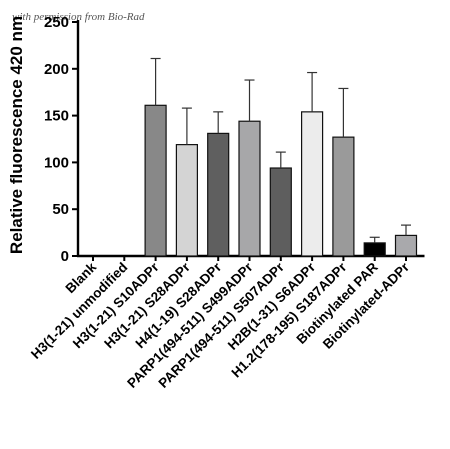 Image resolution: width=450 pixels, height=449 pixels. Describe the element at coordinates (56, 22) in the screenshot. I see `y-tick-label: 250` at that location.